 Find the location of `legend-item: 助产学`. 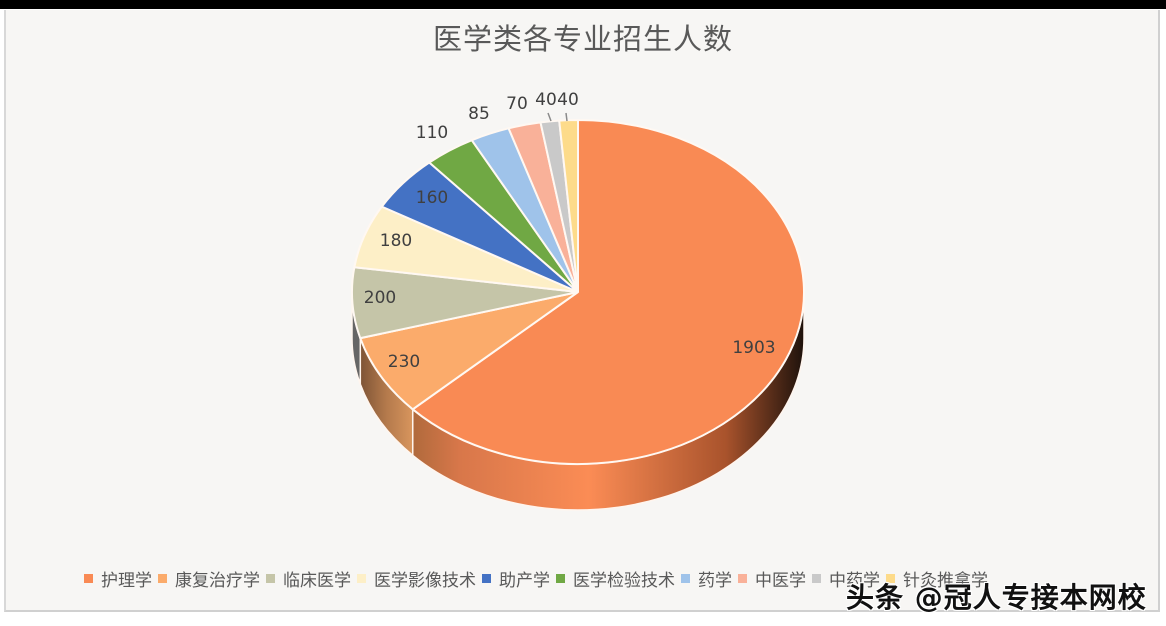

legend-item: 助产学 is located at coordinates (516, 578).